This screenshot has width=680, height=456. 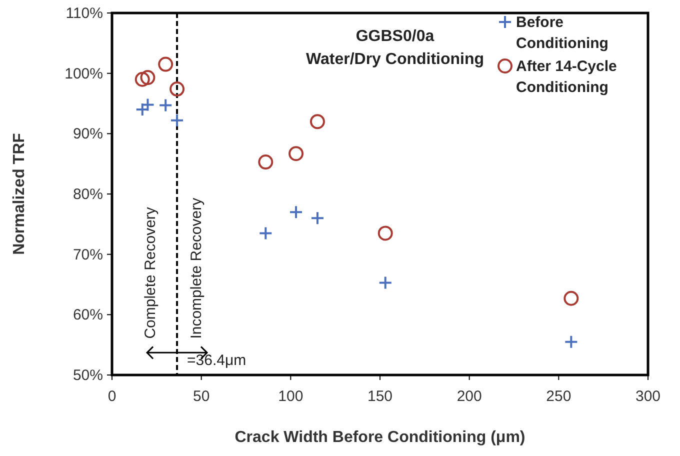 I want to click on y-tick-label: 110%, so click(x=84, y=13).